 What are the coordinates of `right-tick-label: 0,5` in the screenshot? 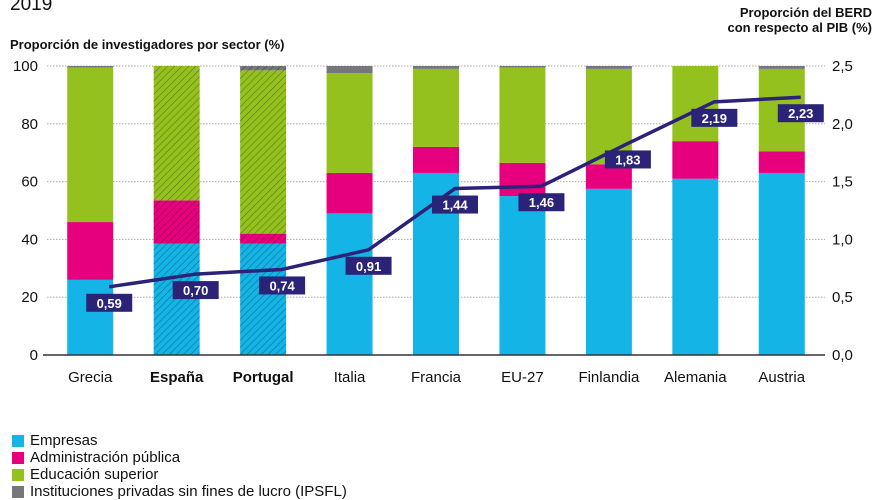 It's located at (842, 297).